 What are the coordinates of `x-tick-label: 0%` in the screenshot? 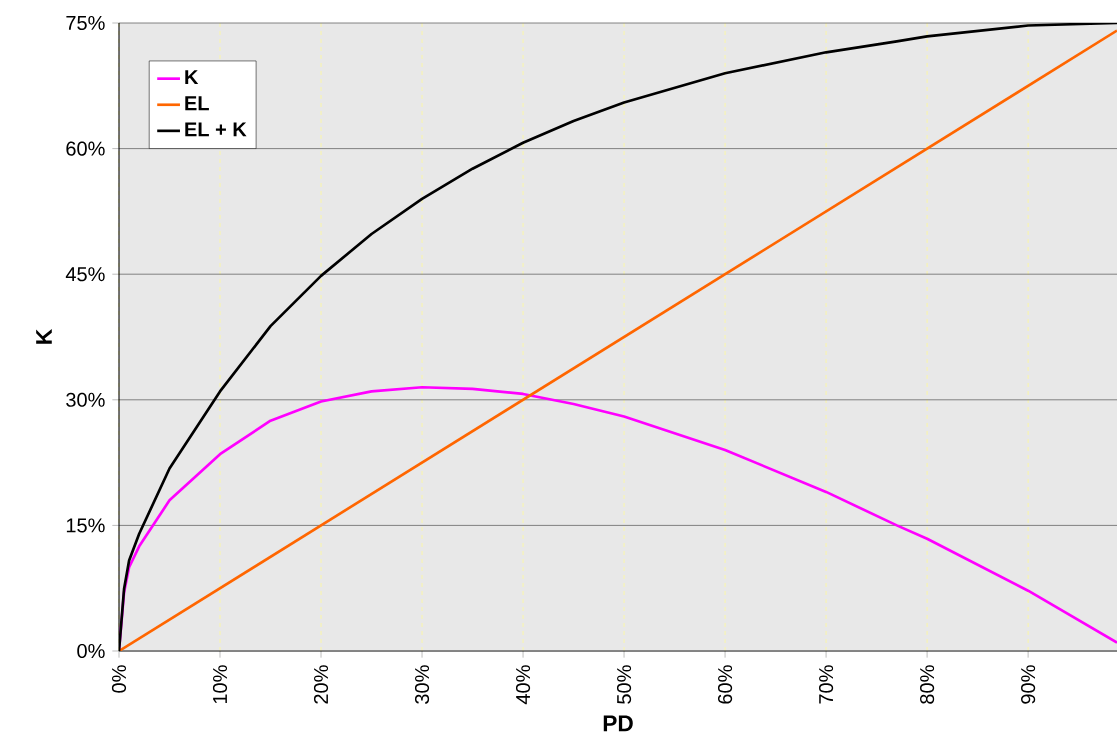 It's located at (119, 679).